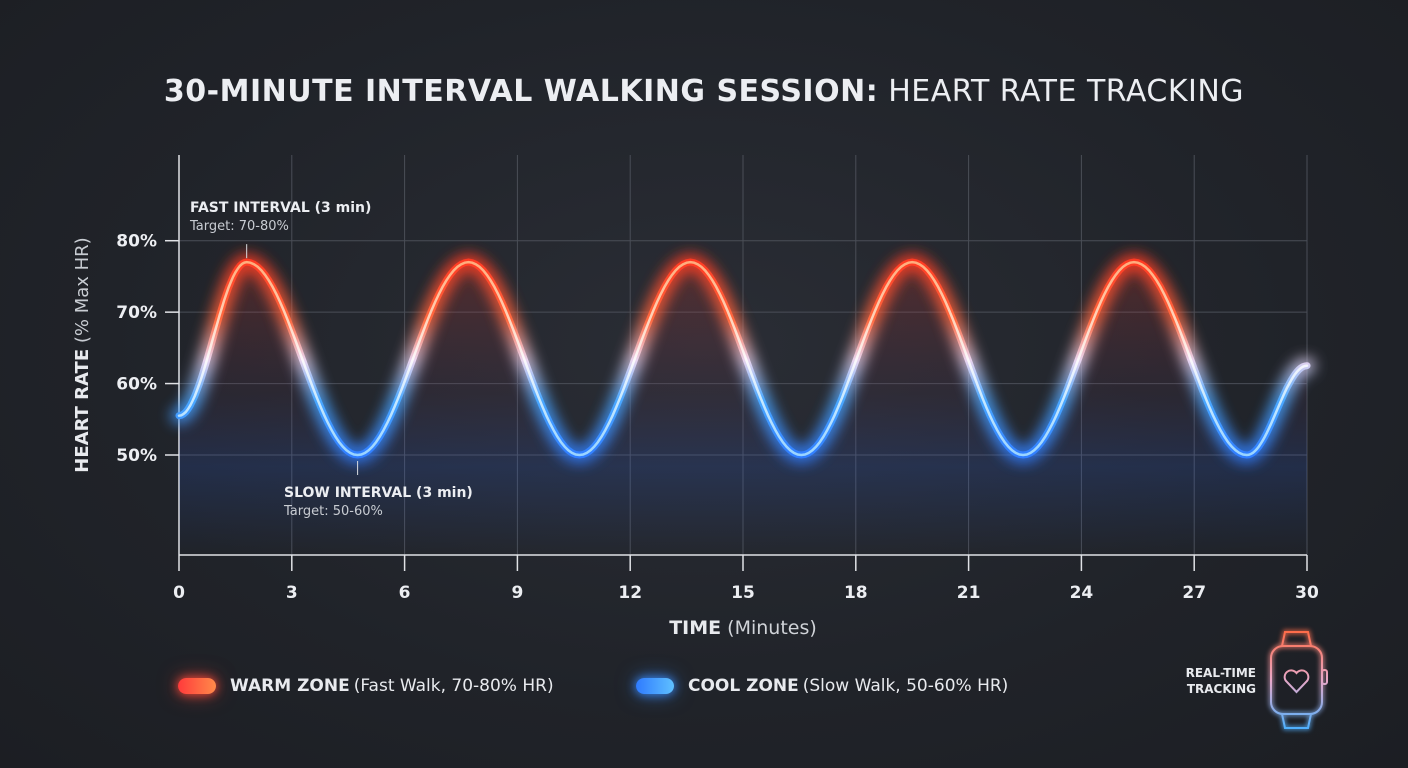  Describe the element at coordinates (280, 208) in the screenshot. I see `annotation-title: FAST INTERVAL (3 min)` at that location.